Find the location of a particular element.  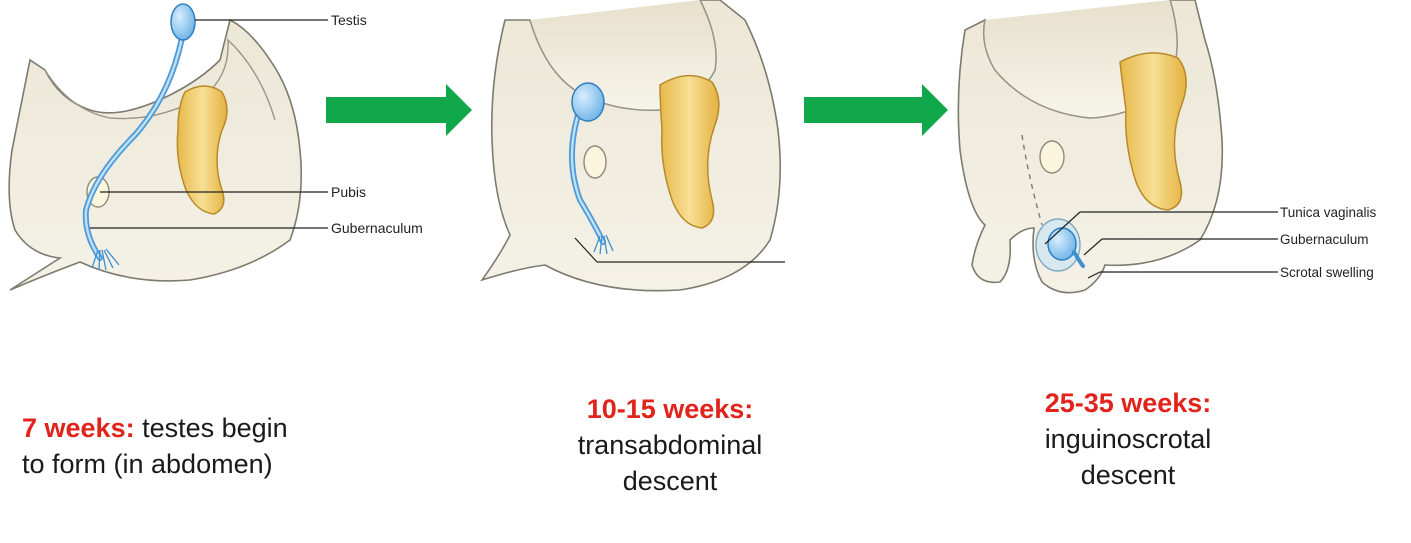

stage-3-line1: inguinoscrotal is located at coordinates (1128, 439).